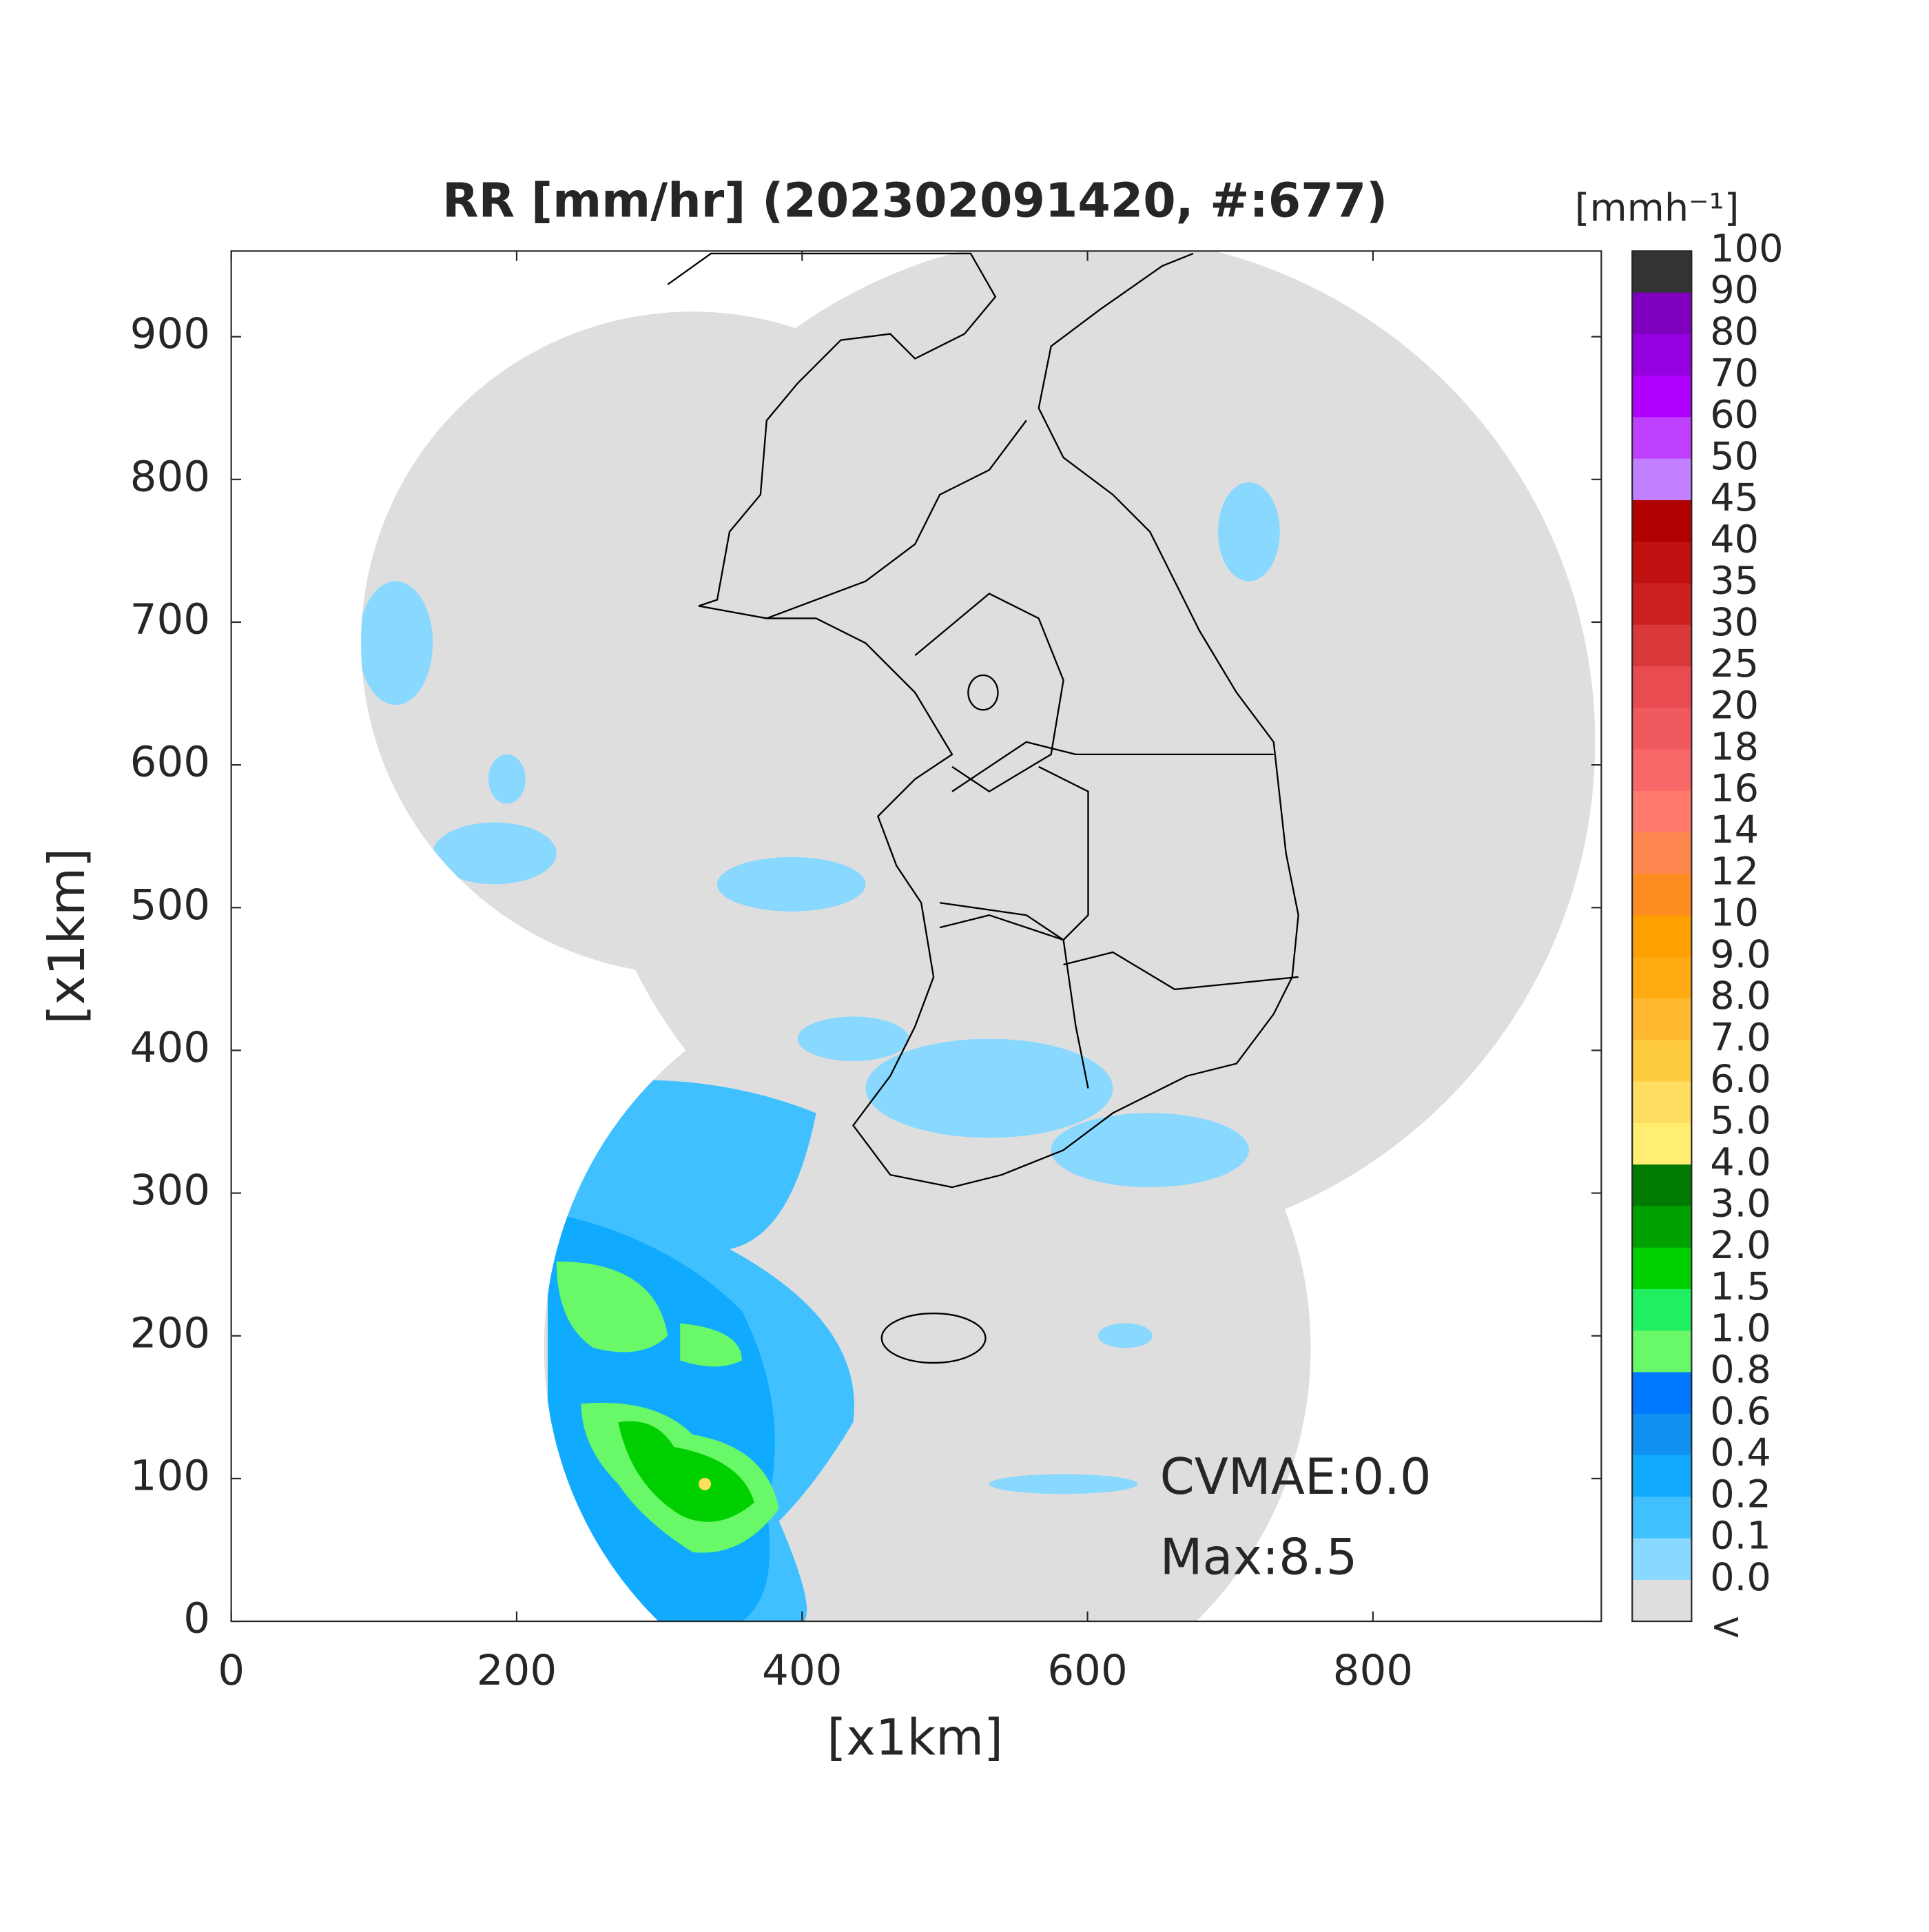  I want to click on colorbar-tick-label: 0.4, so click(1740, 1452).